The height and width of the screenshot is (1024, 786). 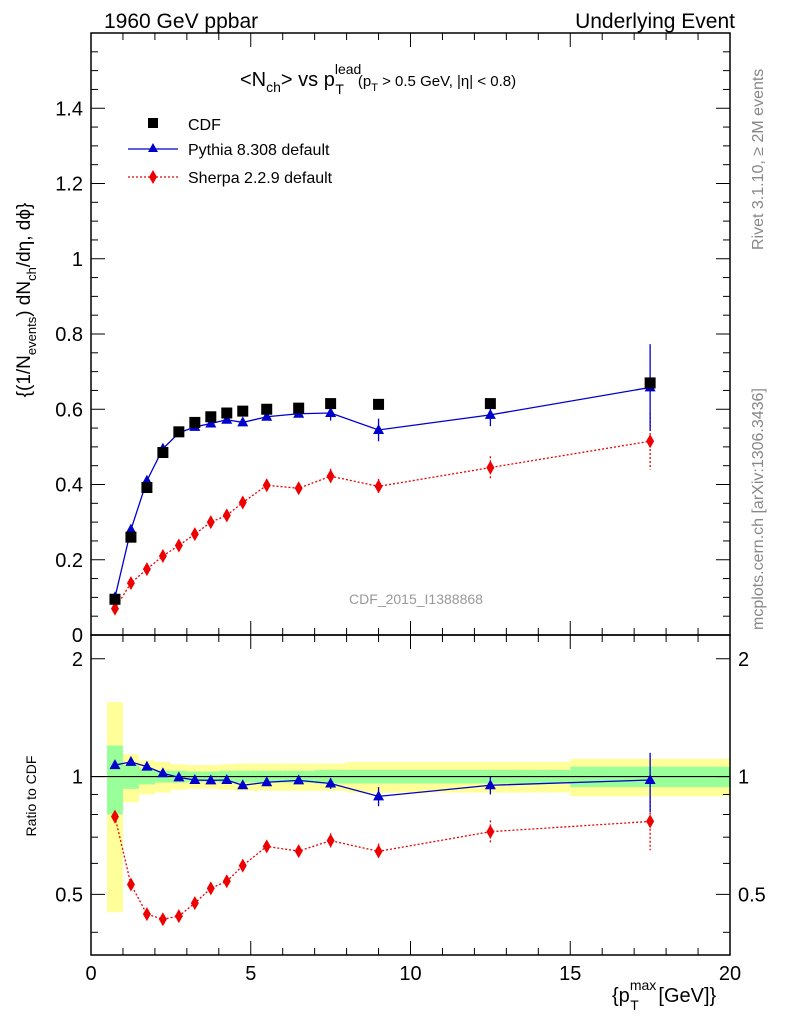 I want to click on y-tick-label-bottom-right: 1, so click(x=743, y=778).